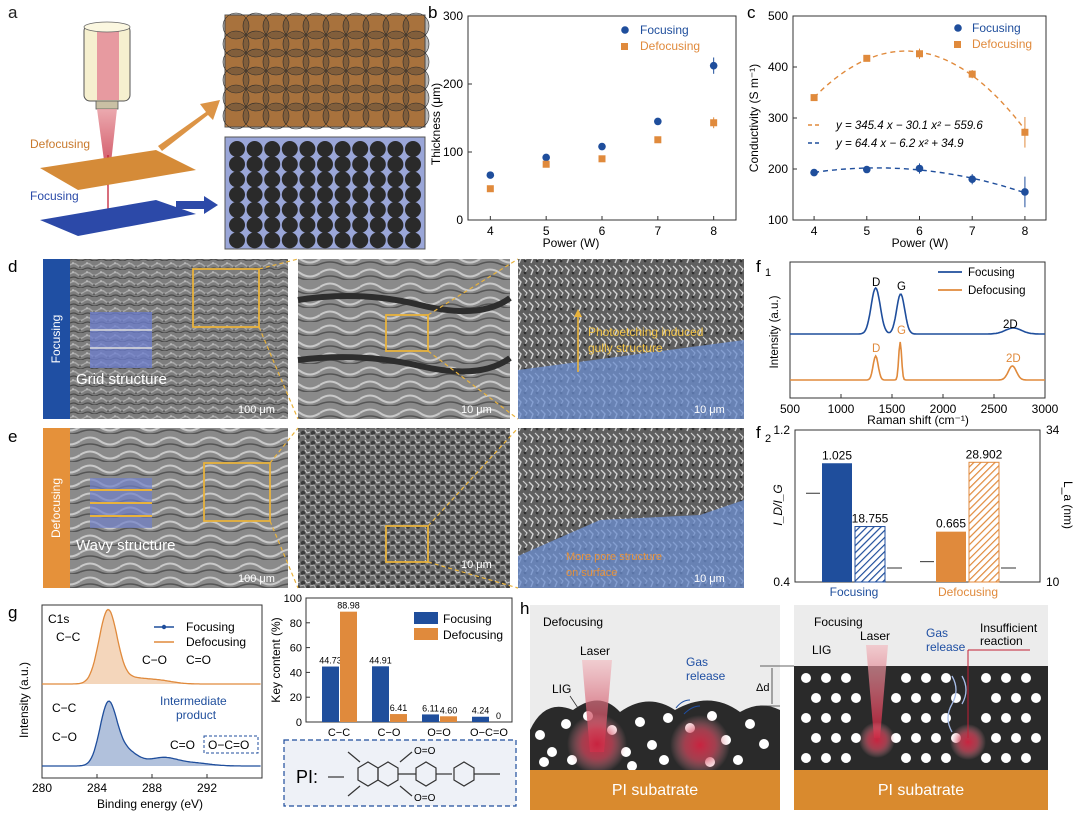 The width and height of the screenshot is (1080, 814). I want to click on chart-f2-category: Defocusing, so click(968, 592).